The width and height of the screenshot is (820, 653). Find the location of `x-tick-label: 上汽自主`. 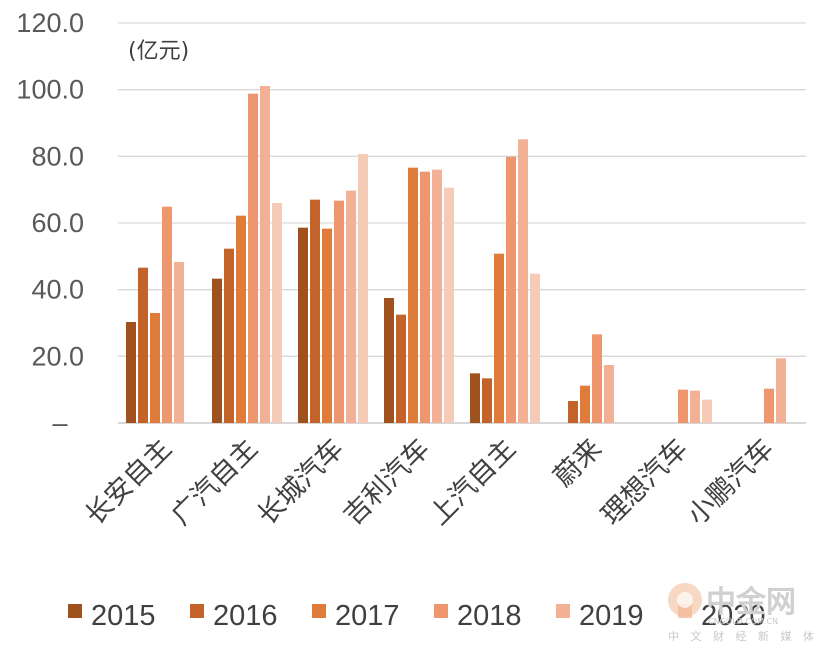

x-tick-label: 上汽自主 is located at coordinates (473, 482).